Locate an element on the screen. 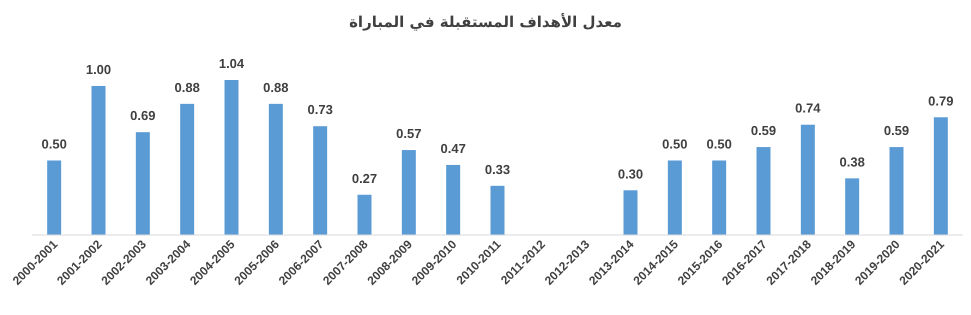 This screenshot has height=315, width=971. data-label: 0.79 is located at coordinates (941, 100).